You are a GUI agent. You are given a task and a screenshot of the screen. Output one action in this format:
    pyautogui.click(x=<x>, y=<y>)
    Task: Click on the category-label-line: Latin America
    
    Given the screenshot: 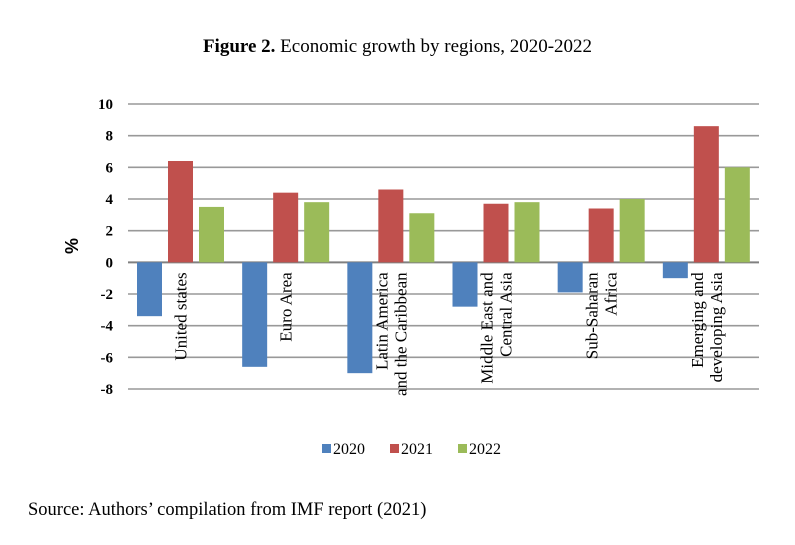 What is the action you would take?
    pyautogui.click(x=381, y=321)
    